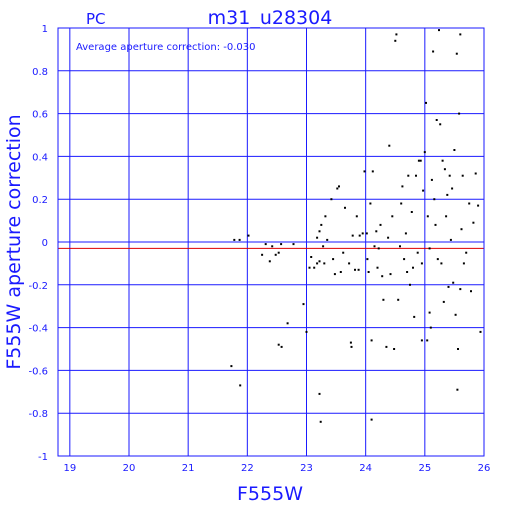 The width and height of the screenshot is (512, 512). I want to click on x-tick-label: 21, so click(188, 468).